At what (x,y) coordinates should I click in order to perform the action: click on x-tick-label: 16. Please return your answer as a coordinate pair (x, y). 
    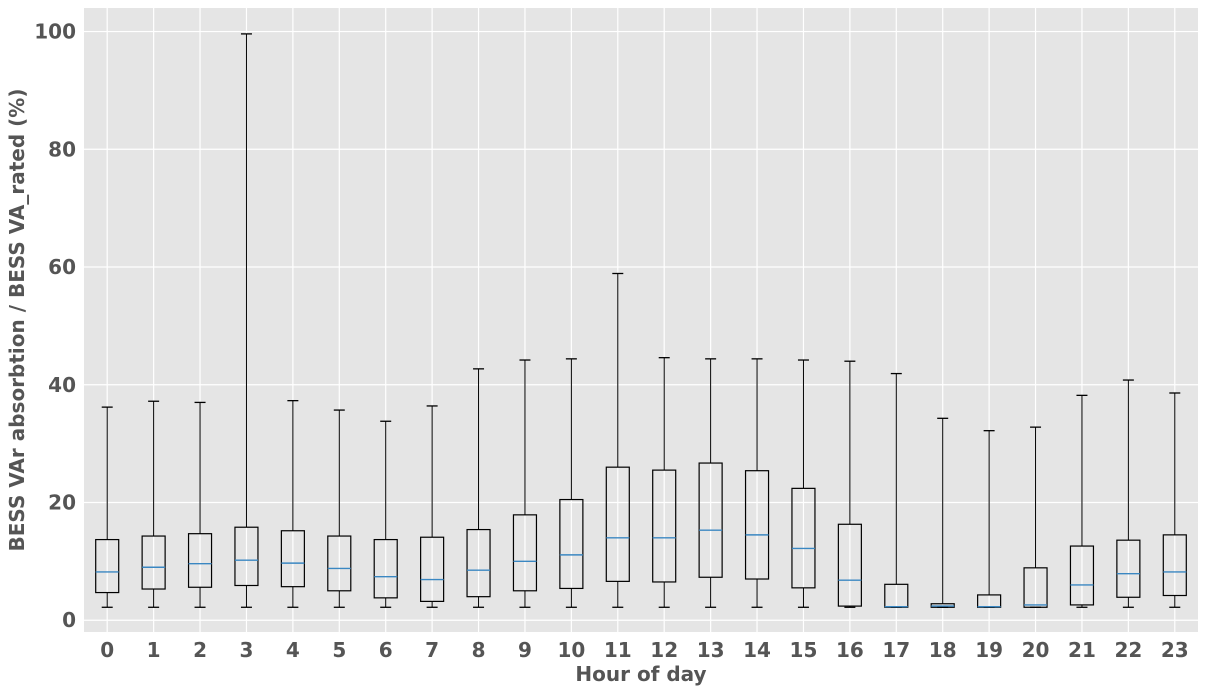
    Looking at the image, I should click on (850, 650).